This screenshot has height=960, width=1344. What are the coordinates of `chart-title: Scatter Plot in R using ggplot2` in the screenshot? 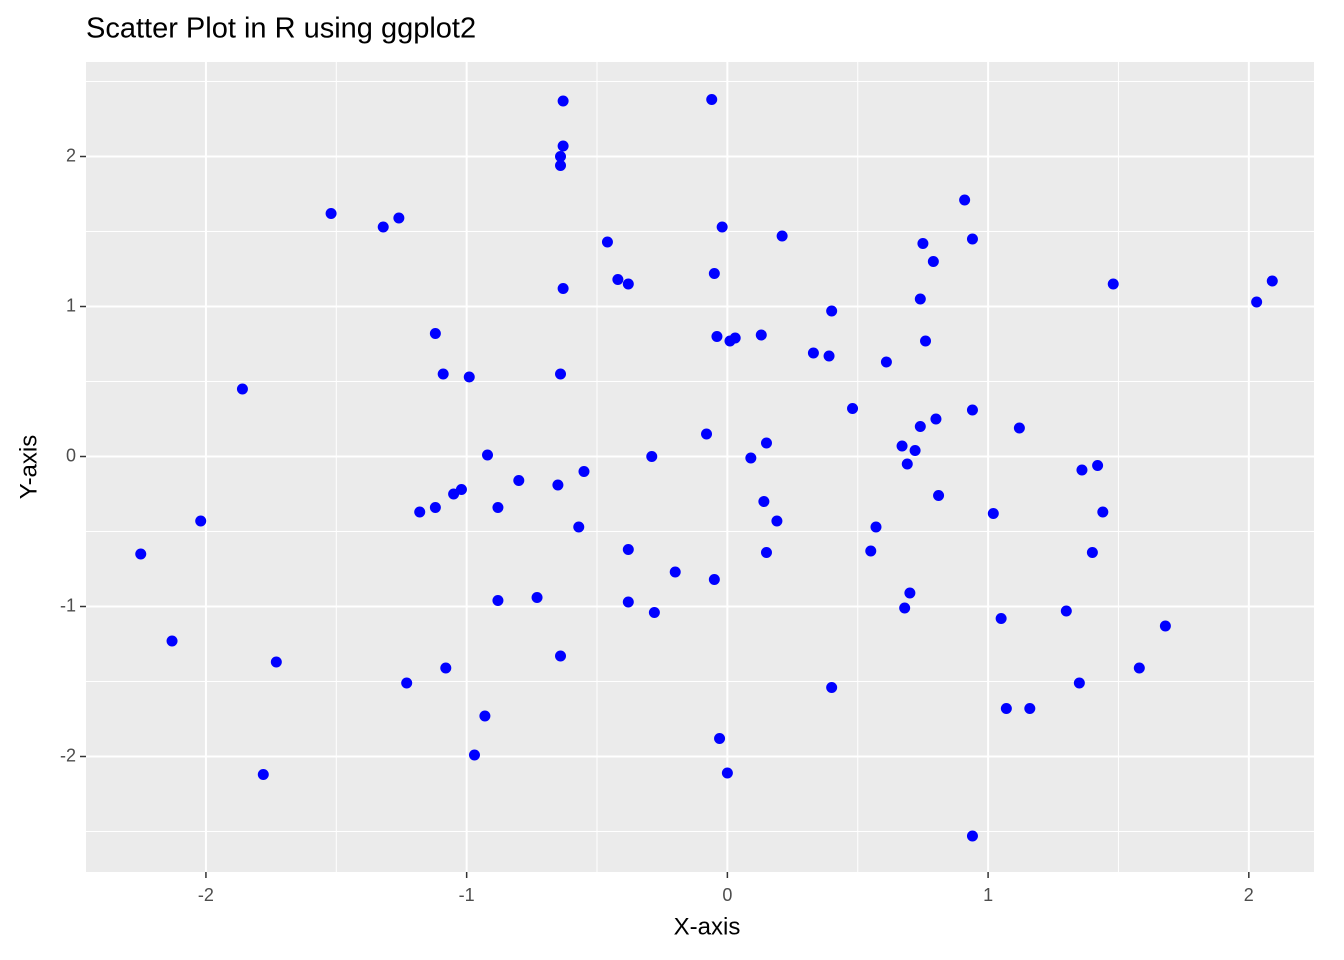 It's located at (281, 29).